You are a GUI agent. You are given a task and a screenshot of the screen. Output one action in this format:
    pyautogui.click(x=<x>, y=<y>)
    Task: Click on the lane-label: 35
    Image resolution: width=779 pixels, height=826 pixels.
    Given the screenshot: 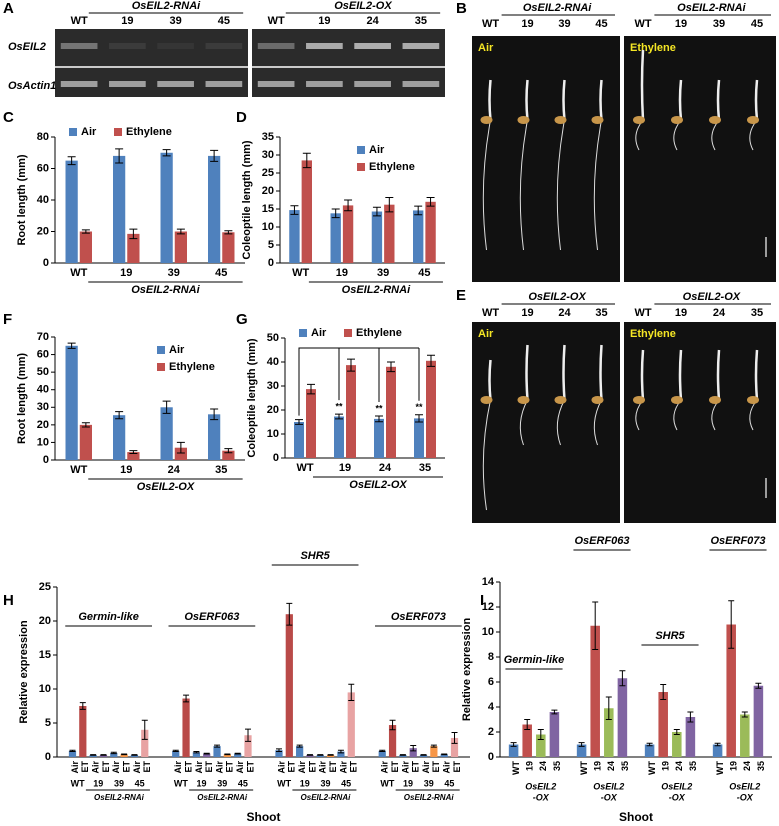 What is the action you would take?
    pyautogui.click(x=601, y=313)
    